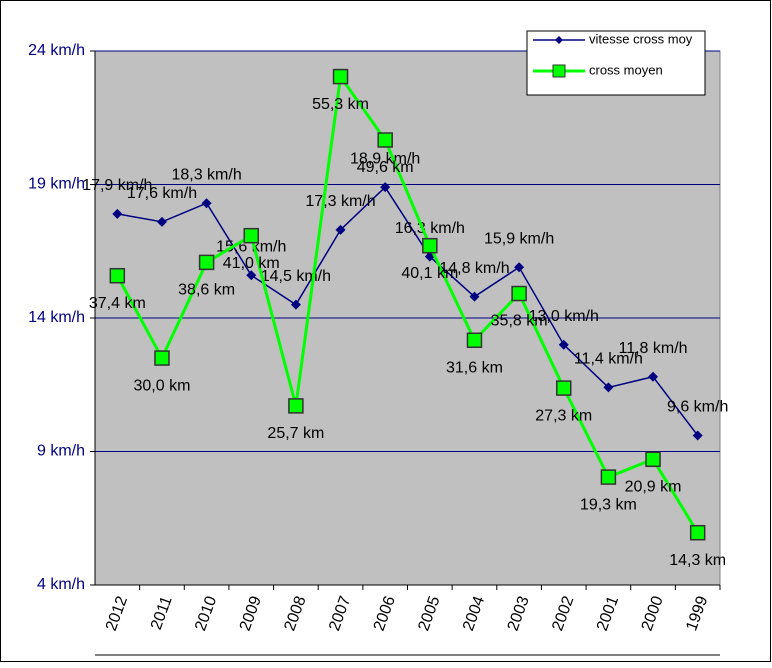 This screenshot has width=772, height=668. Describe the element at coordinates (608, 504) in the screenshot. I see `data-label: 19,3 km` at that location.